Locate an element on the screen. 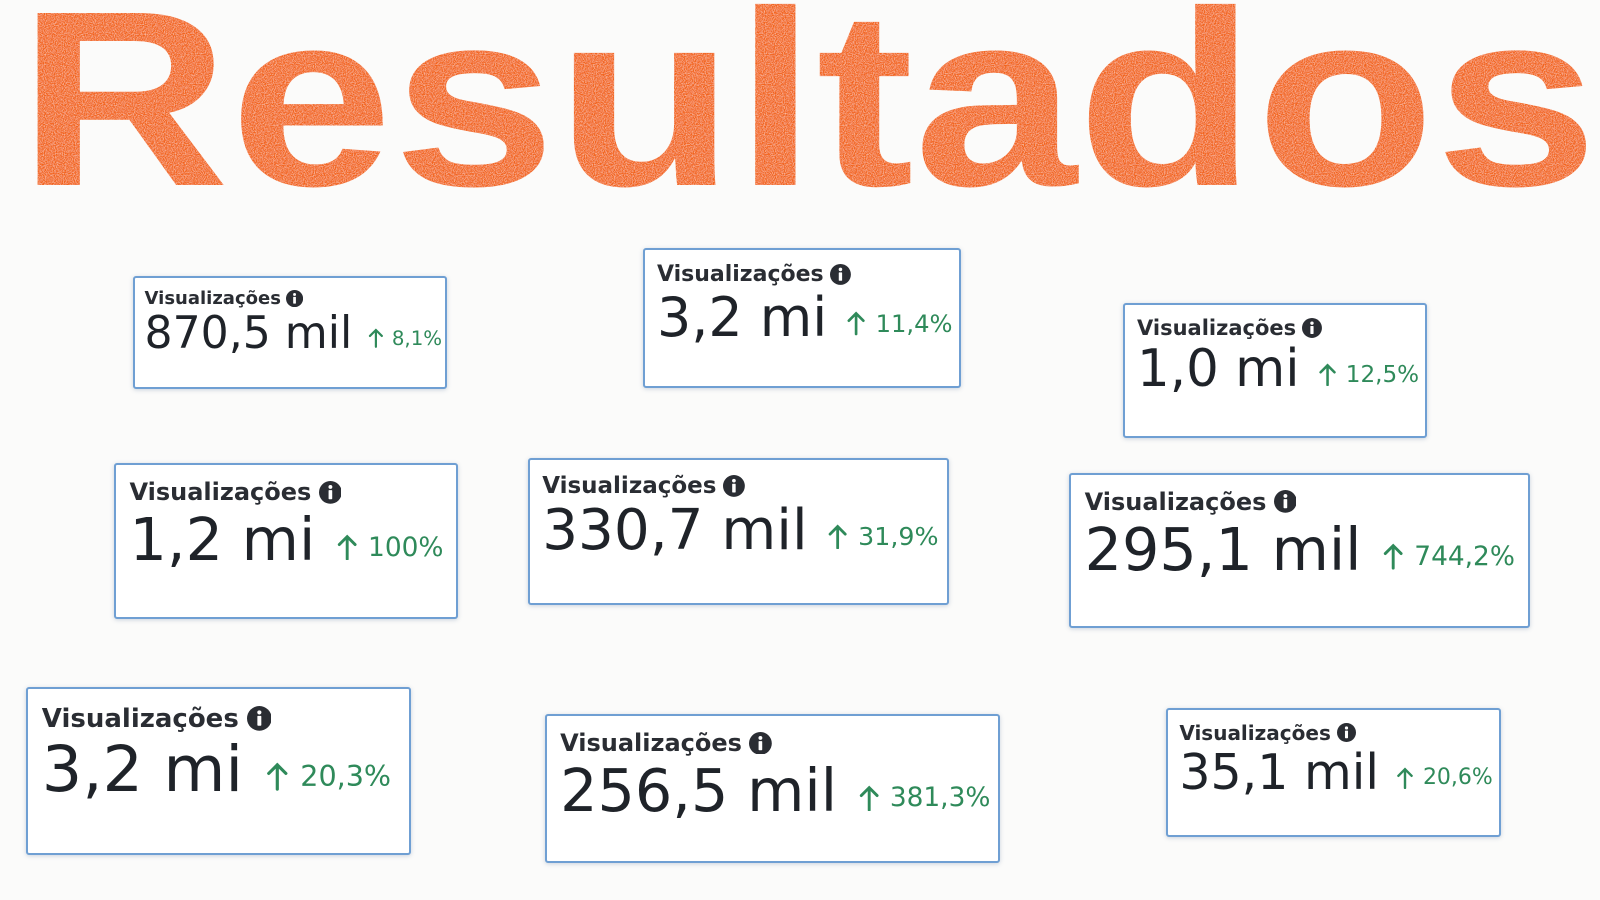 The height and width of the screenshot is (900, 1600). change-percent: 100% is located at coordinates (406, 547).